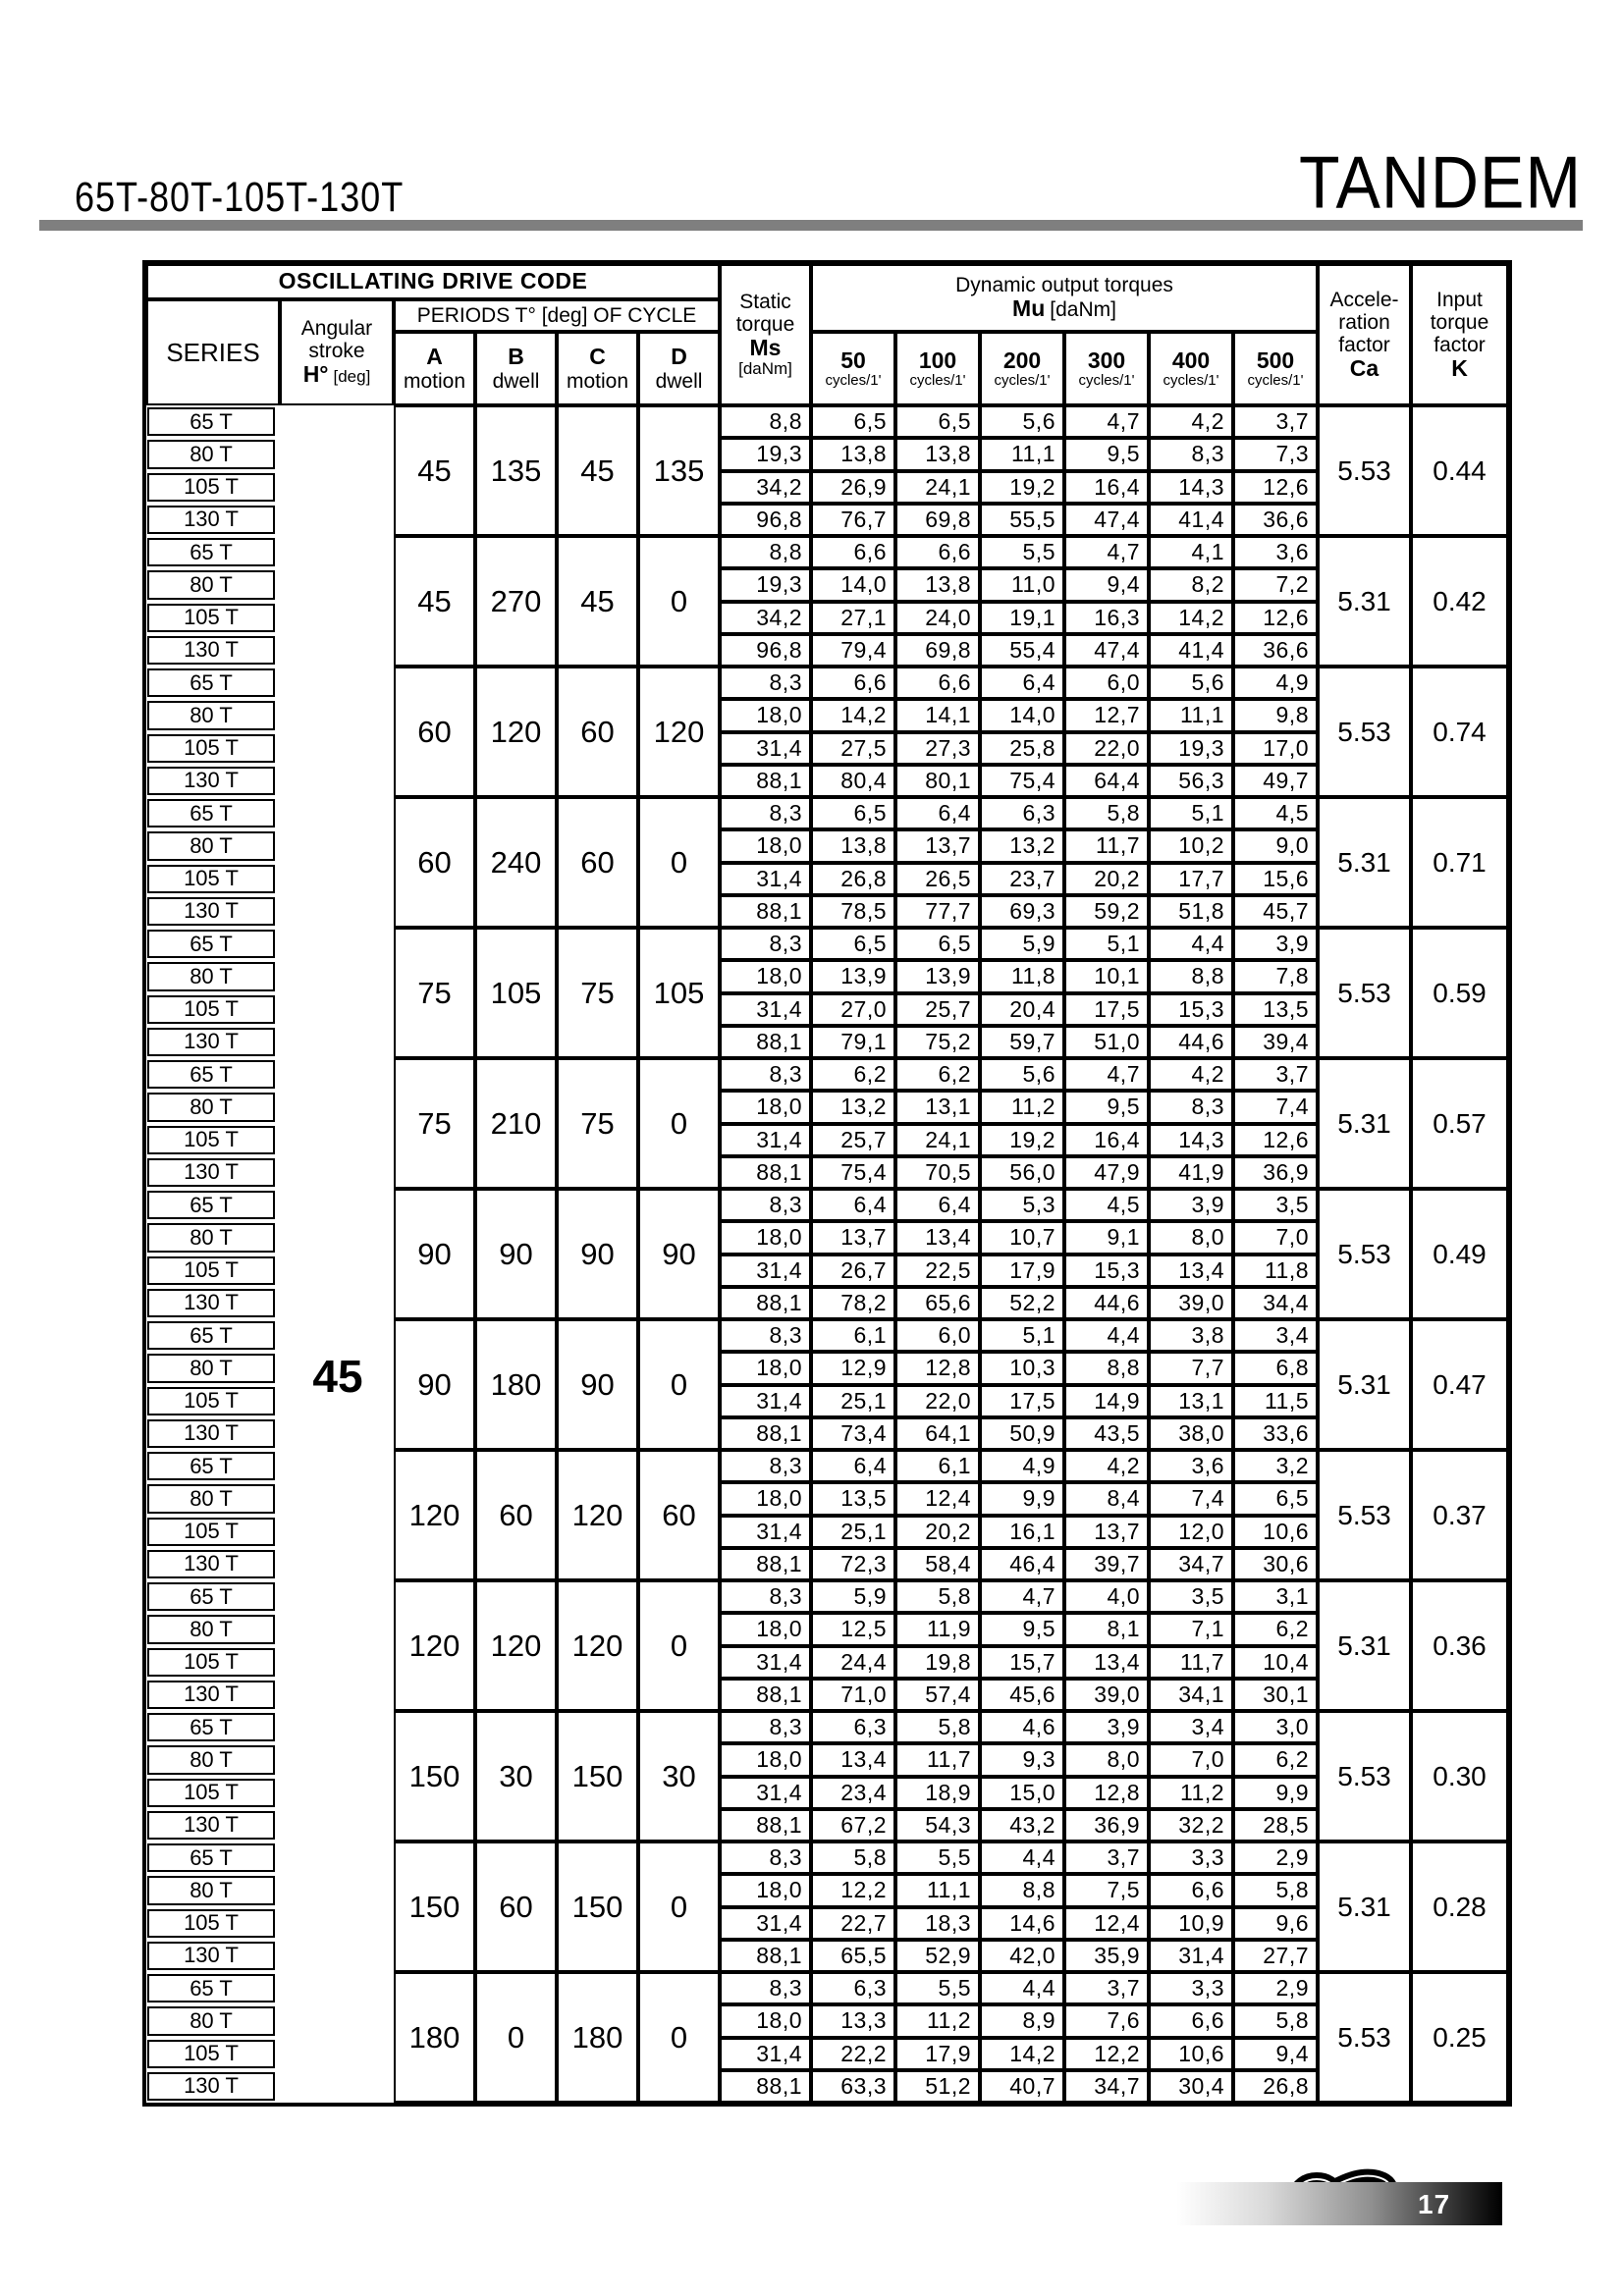 This screenshot has height=2296, width=1623. I want to click on period-cell: 90, so click(597, 1254).